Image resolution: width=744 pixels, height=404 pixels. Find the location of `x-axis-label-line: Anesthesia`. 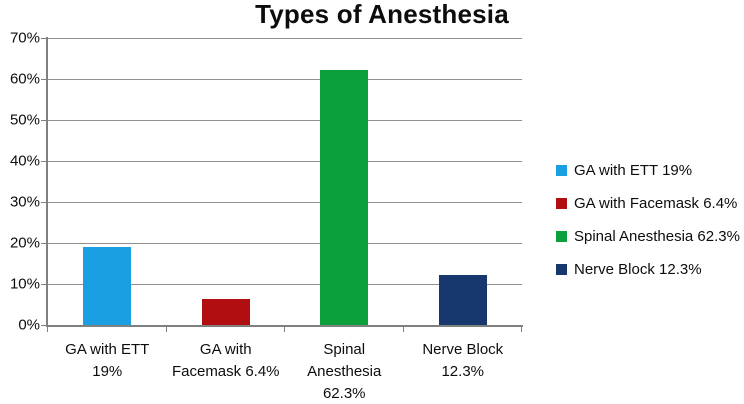

x-axis-label-line: Anesthesia is located at coordinates (344, 371).